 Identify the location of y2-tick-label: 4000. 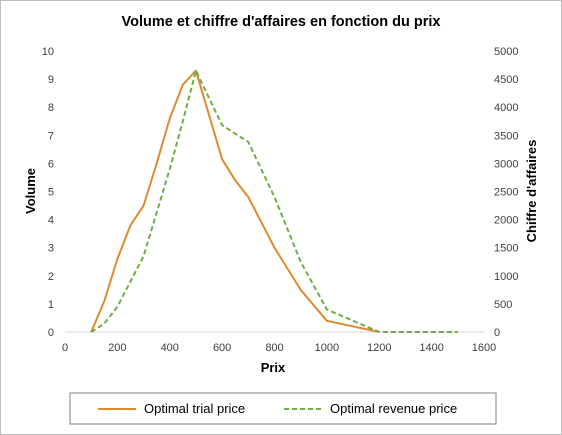
(506, 108).